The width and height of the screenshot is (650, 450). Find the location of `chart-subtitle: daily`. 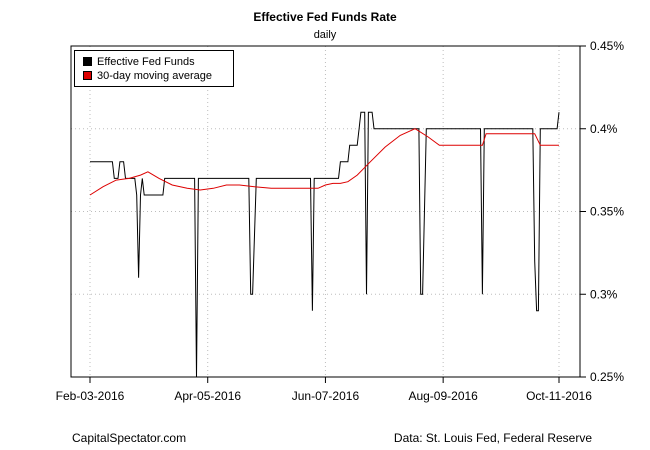

chart-subtitle: daily is located at coordinates (325, 35).